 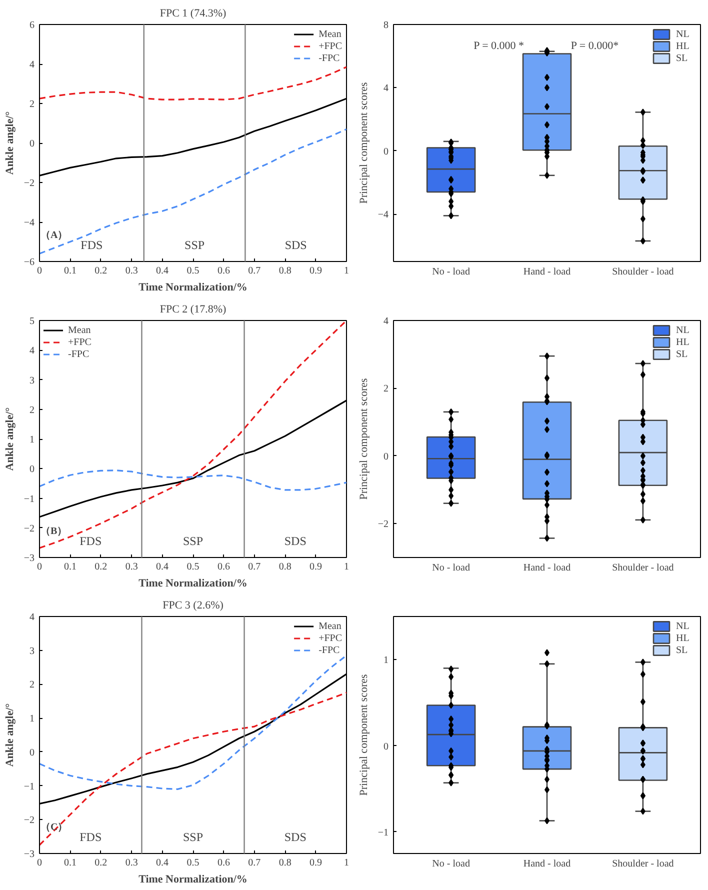 What do you see at coordinates (70, 271) in the screenshot?
I see `x-tick-label: 0.1` at bounding box center [70, 271].